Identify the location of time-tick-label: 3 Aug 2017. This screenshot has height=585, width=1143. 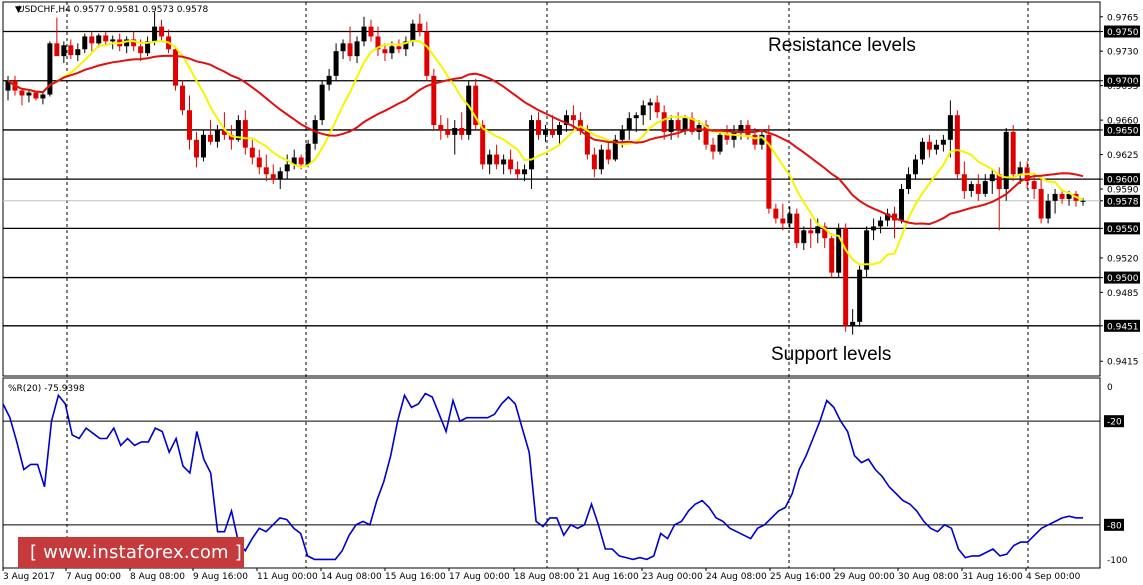
(29, 577).